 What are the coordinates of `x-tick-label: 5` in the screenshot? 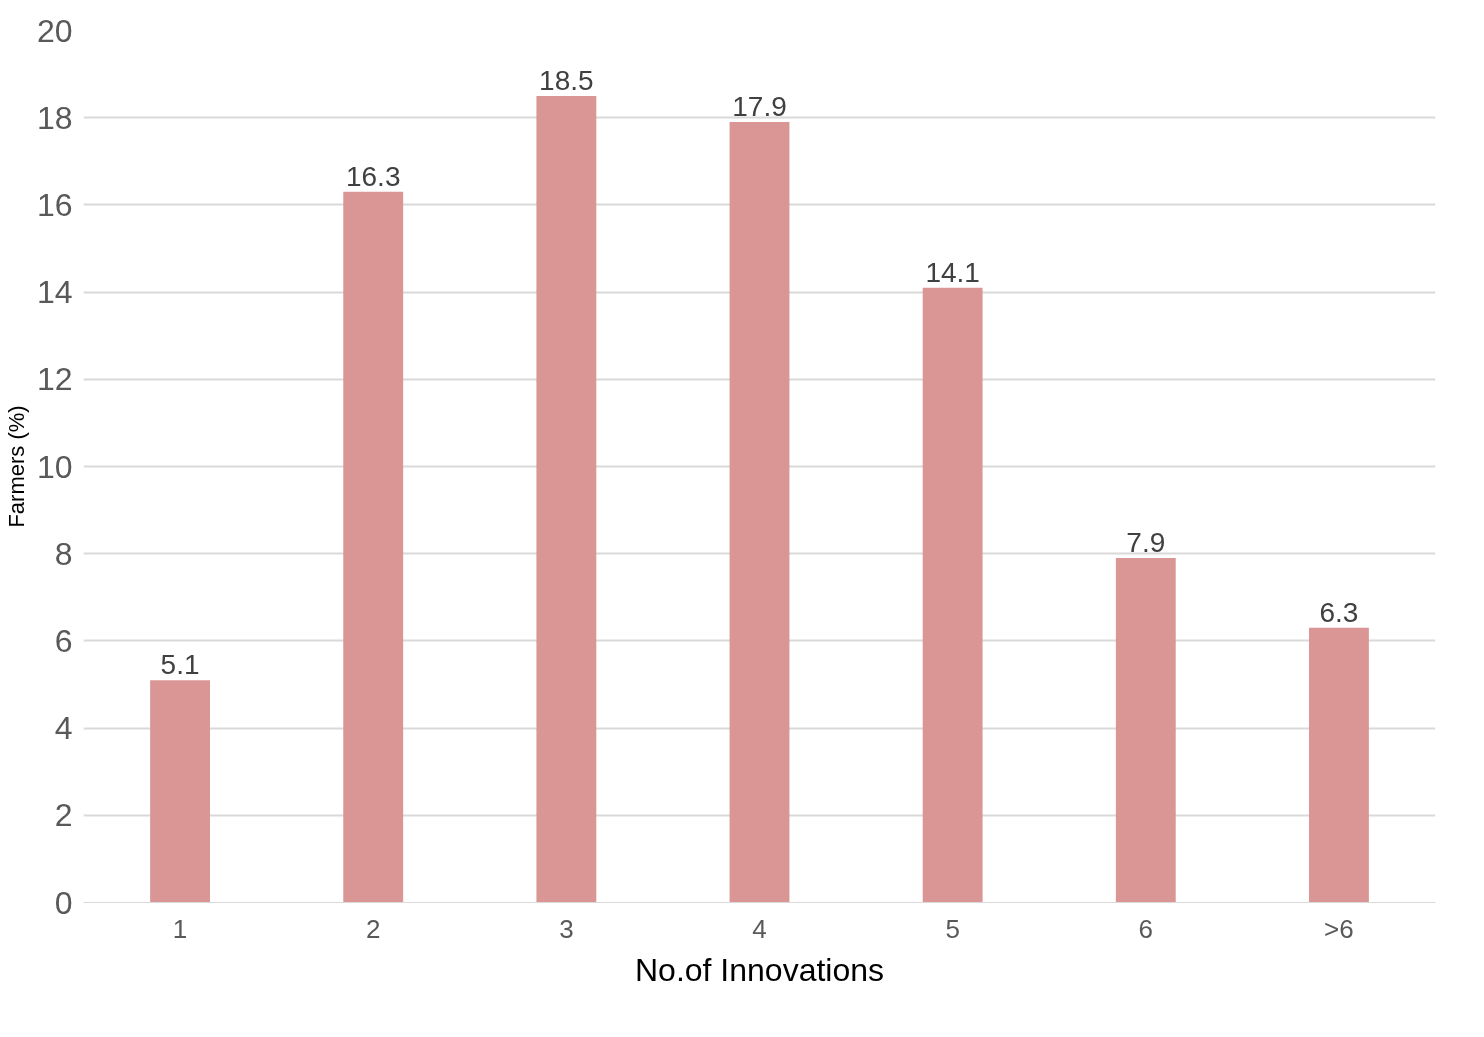 It's located at (952, 928).